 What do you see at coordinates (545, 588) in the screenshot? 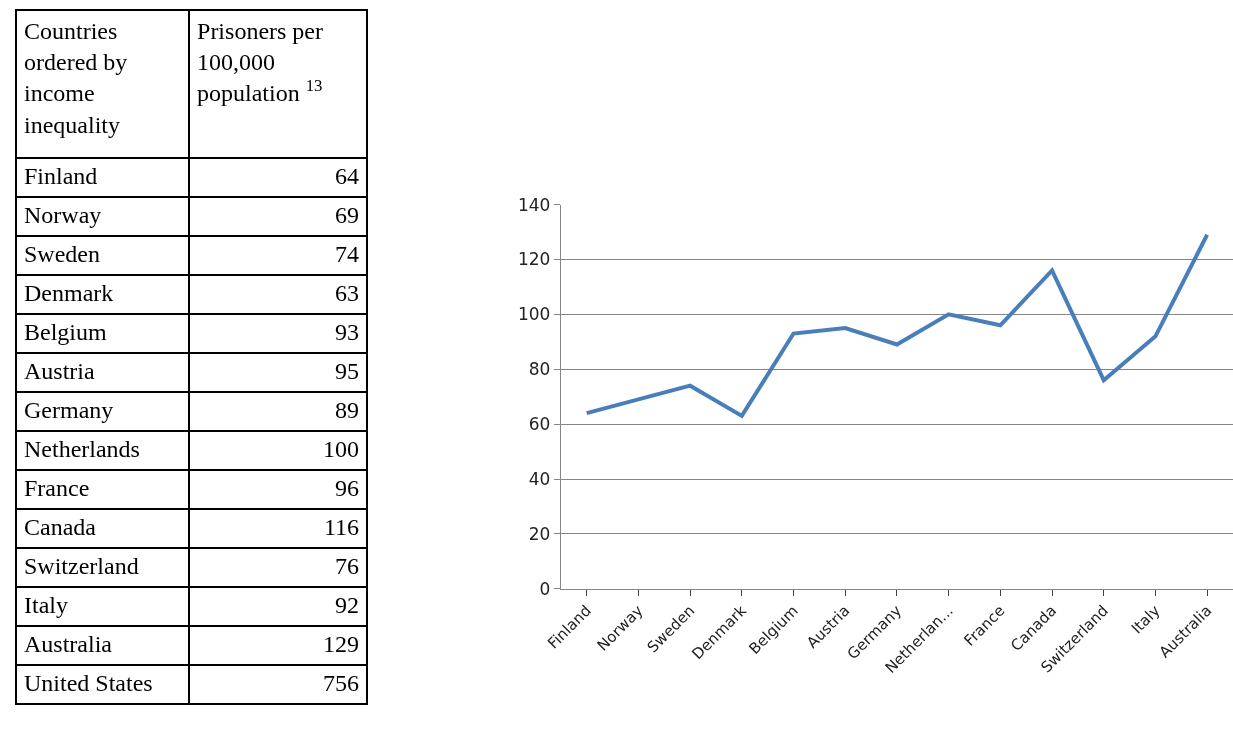
I see `y-tick-label: 0` at bounding box center [545, 588].